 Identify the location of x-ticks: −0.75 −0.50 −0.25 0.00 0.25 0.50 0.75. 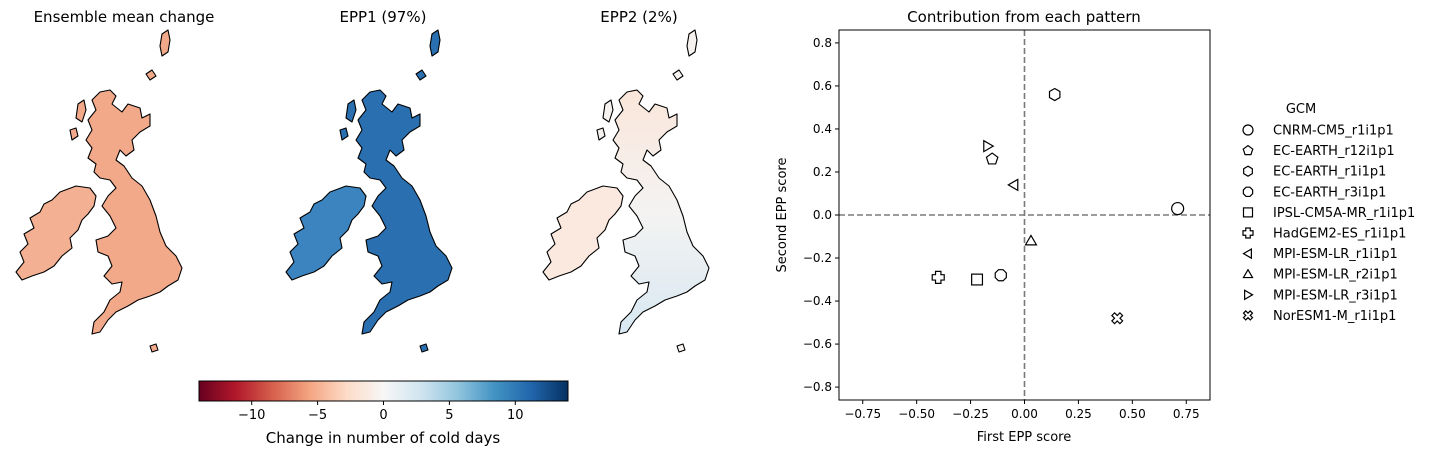
(1022, 410).